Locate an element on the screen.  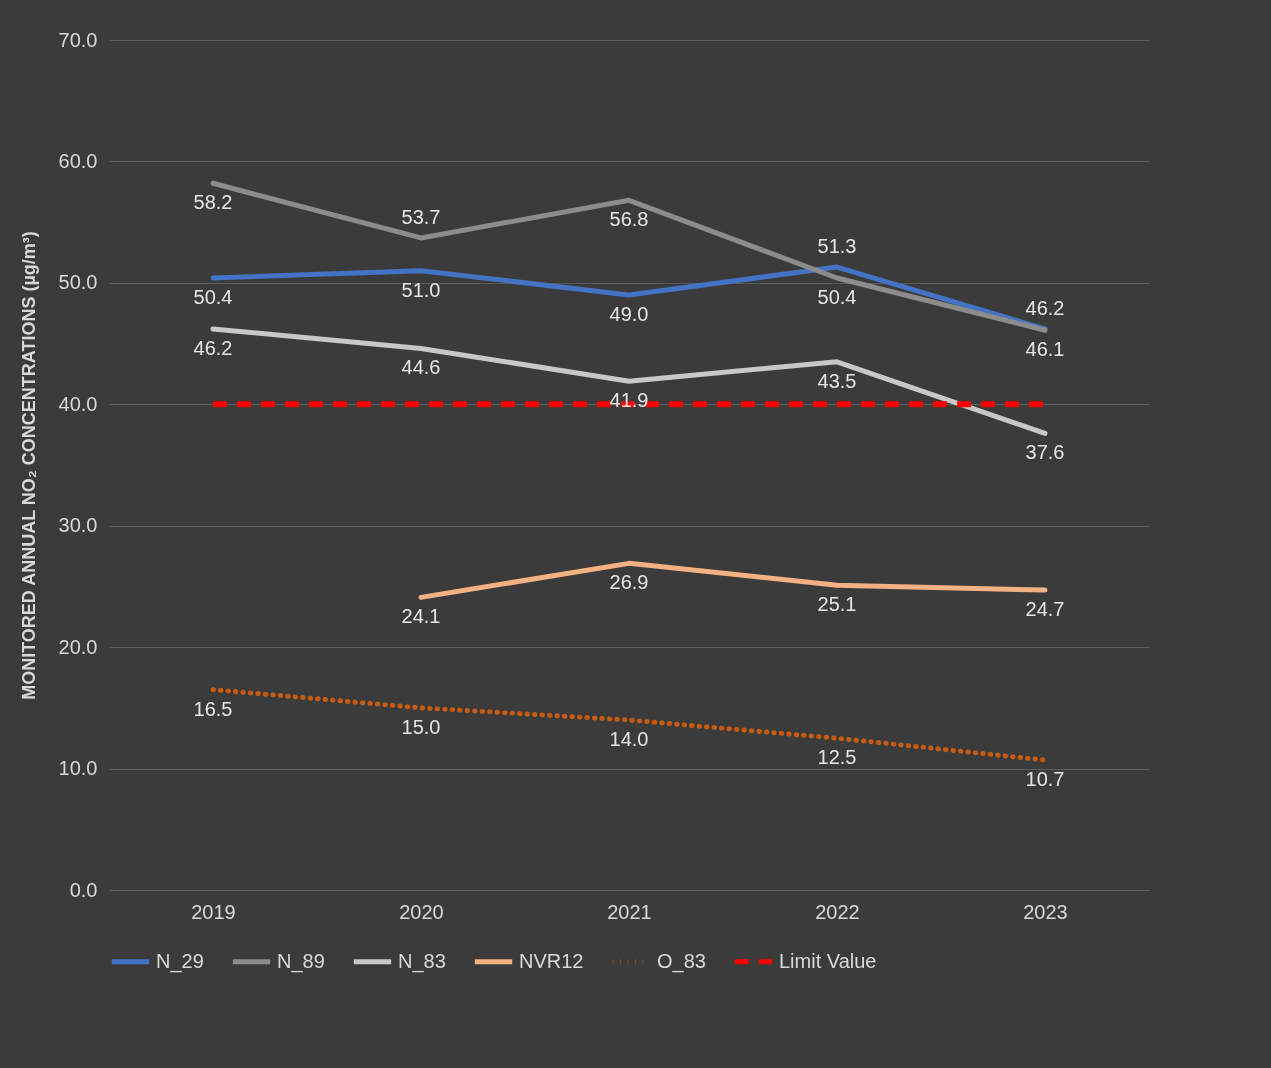
x-tick-label: 2022 is located at coordinates (837, 911).